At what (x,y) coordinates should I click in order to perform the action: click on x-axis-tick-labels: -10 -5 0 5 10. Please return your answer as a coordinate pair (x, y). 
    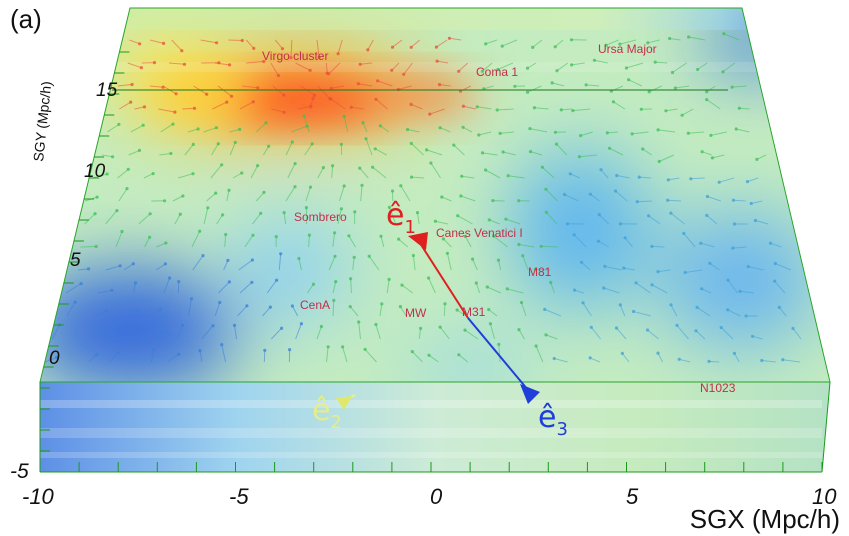
    Looking at the image, I should click on (429, 496).